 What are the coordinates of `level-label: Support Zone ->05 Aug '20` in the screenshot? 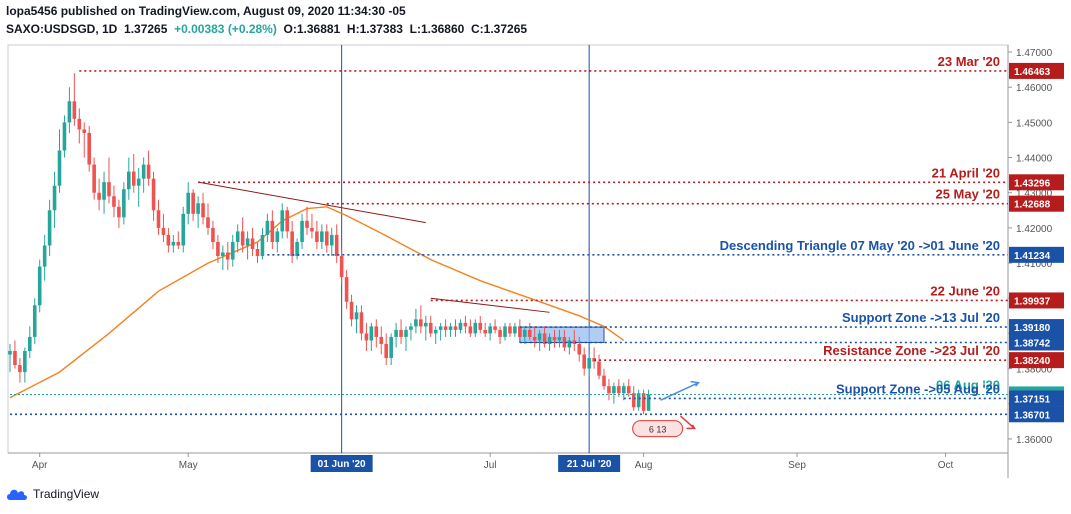 It's located at (918, 388).